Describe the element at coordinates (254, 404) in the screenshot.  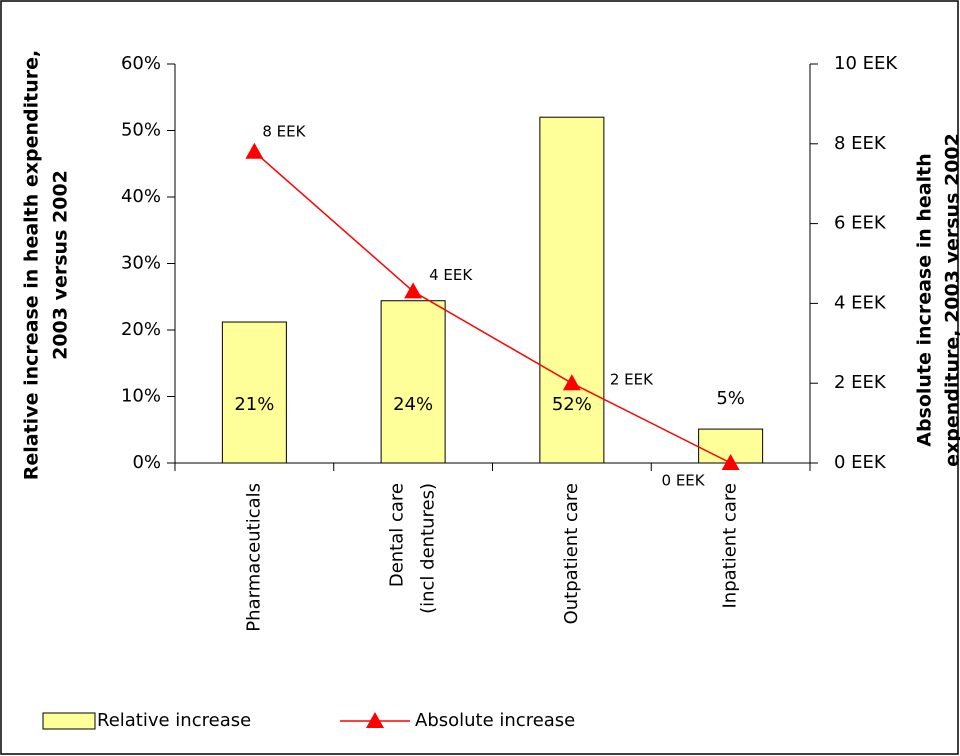
I see `value-label: 21%` at that location.